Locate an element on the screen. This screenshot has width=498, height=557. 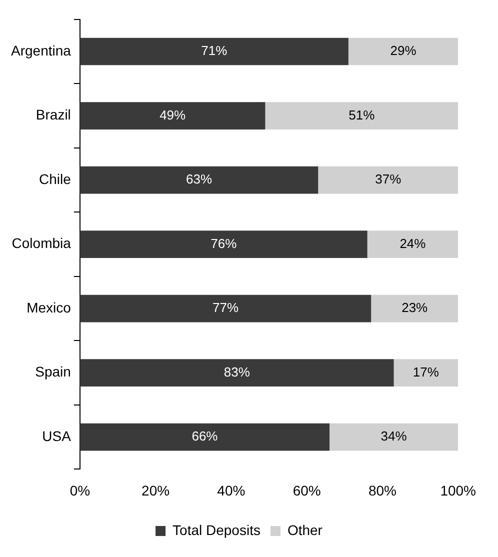
y-tick-label: Argentina is located at coordinates (41, 50).